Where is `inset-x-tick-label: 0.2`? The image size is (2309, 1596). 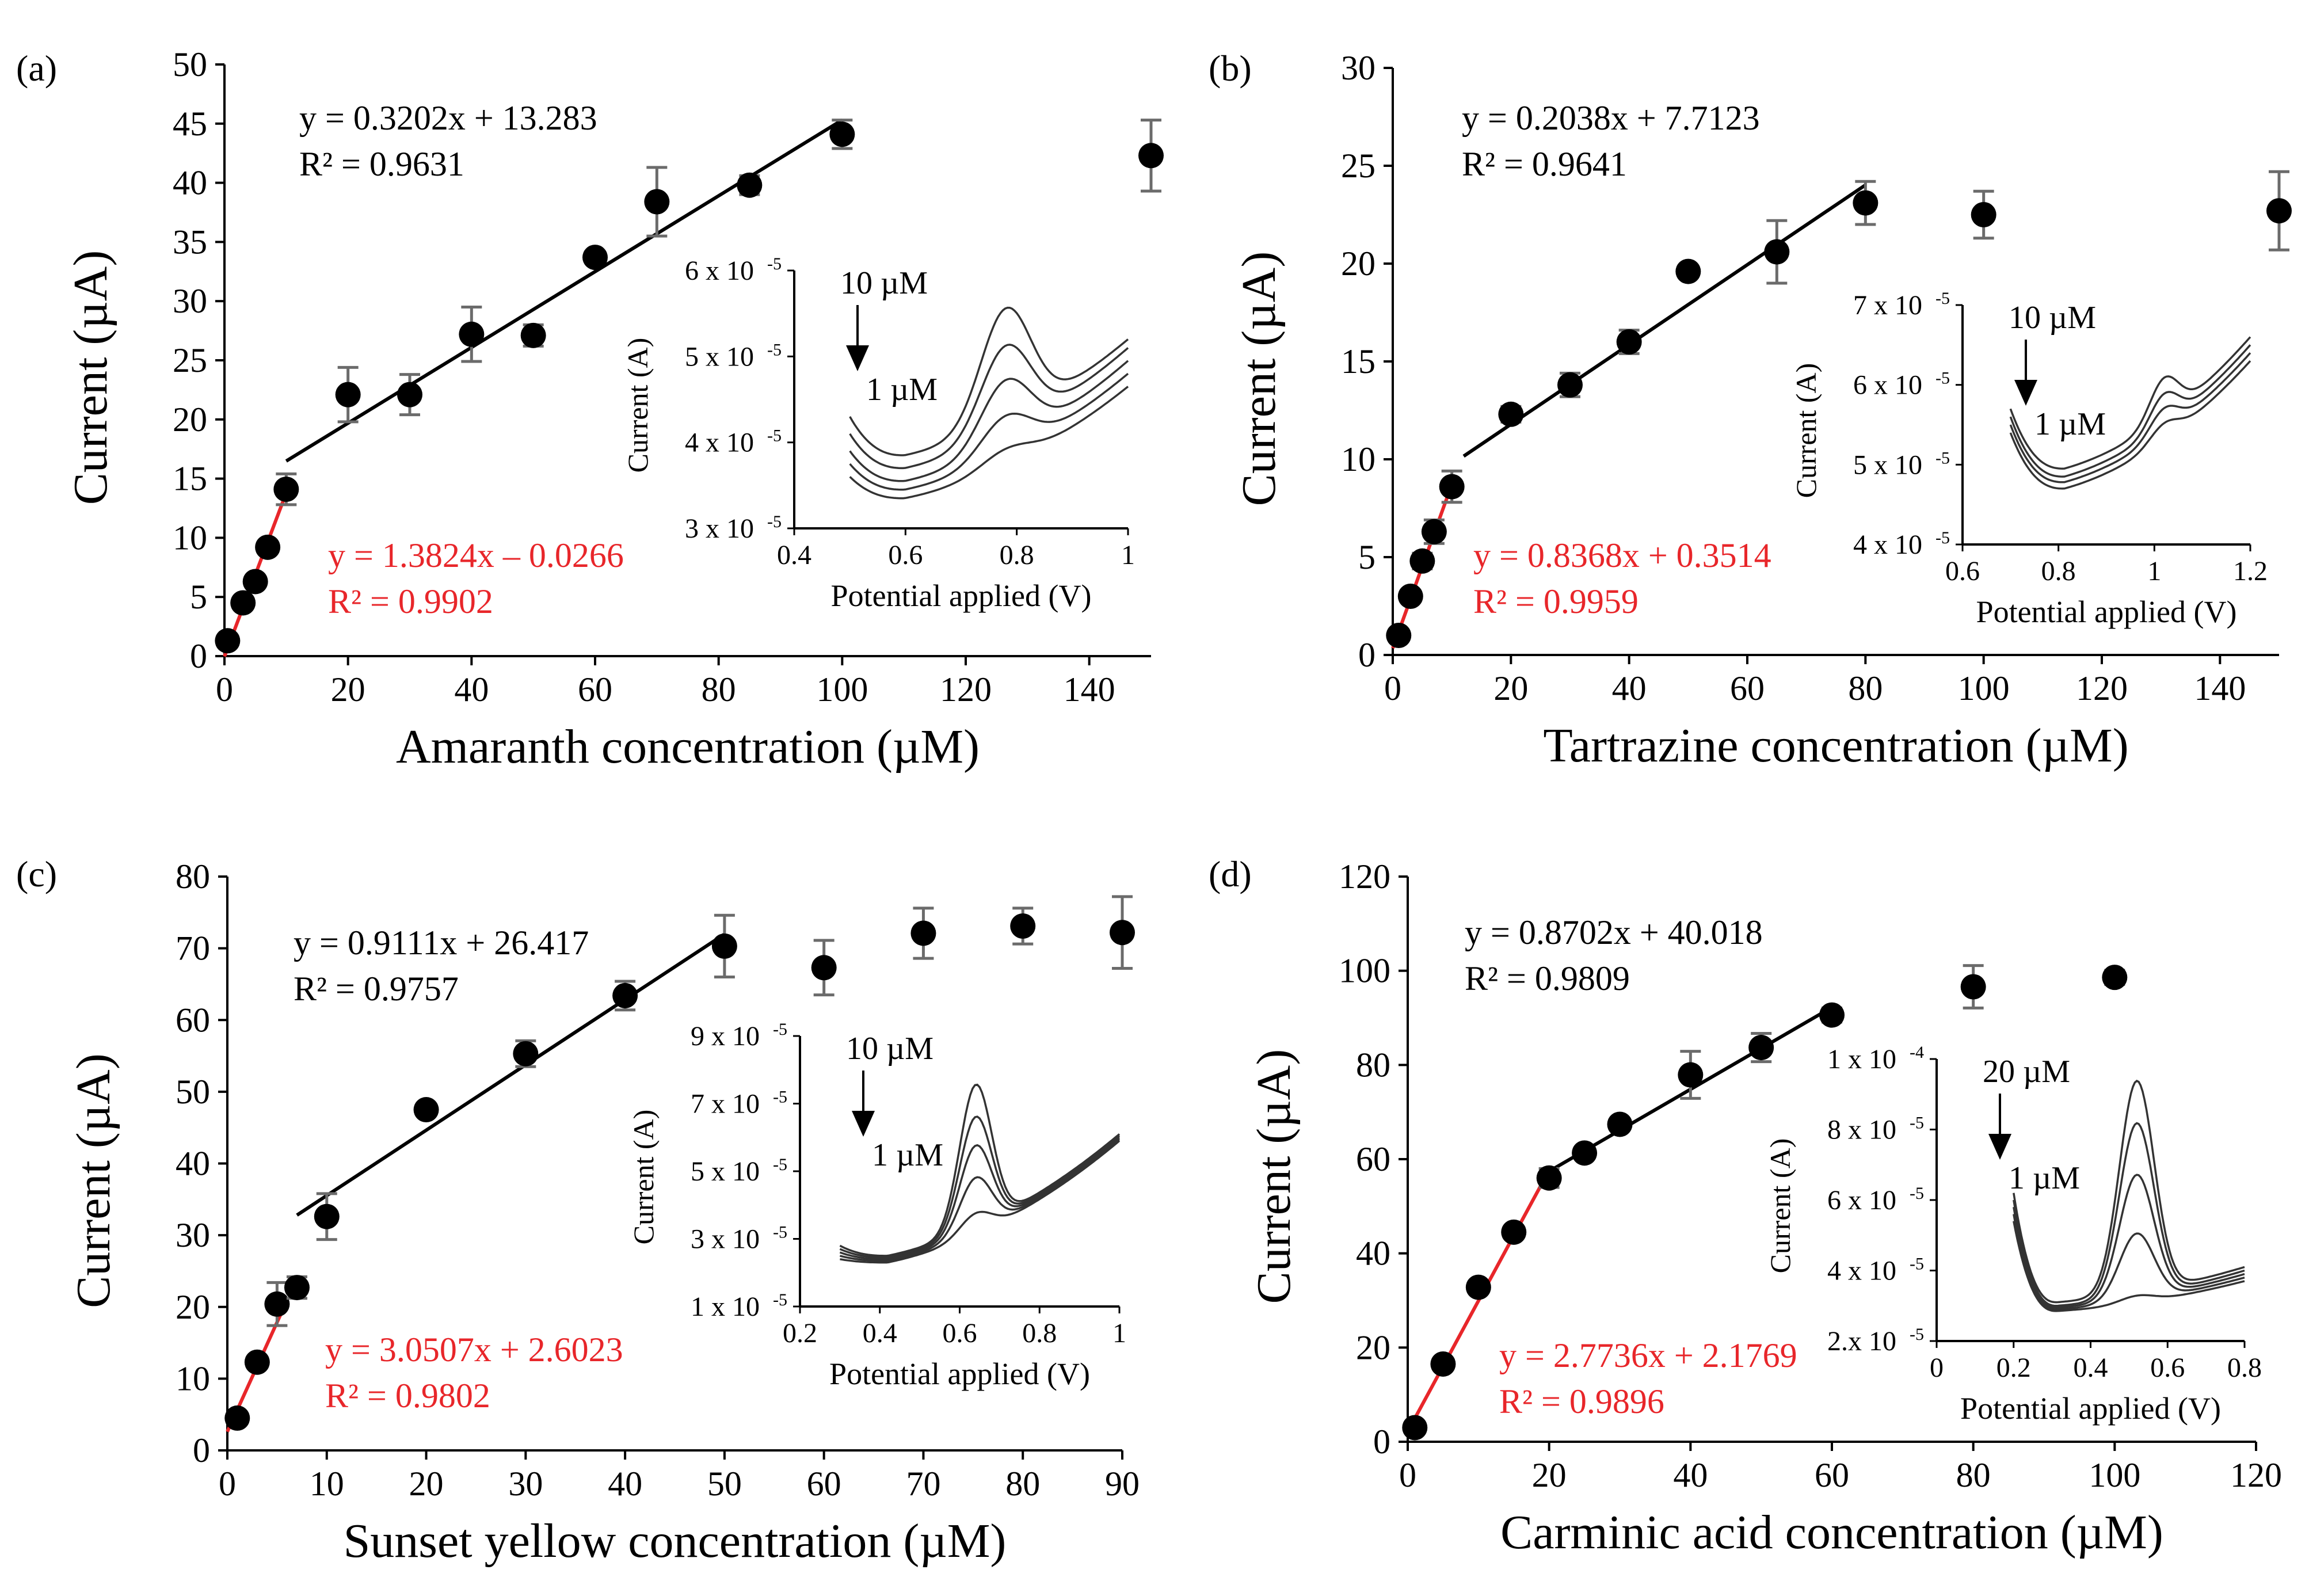 inset-x-tick-label: 0.2 is located at coordinates (800, 1333).